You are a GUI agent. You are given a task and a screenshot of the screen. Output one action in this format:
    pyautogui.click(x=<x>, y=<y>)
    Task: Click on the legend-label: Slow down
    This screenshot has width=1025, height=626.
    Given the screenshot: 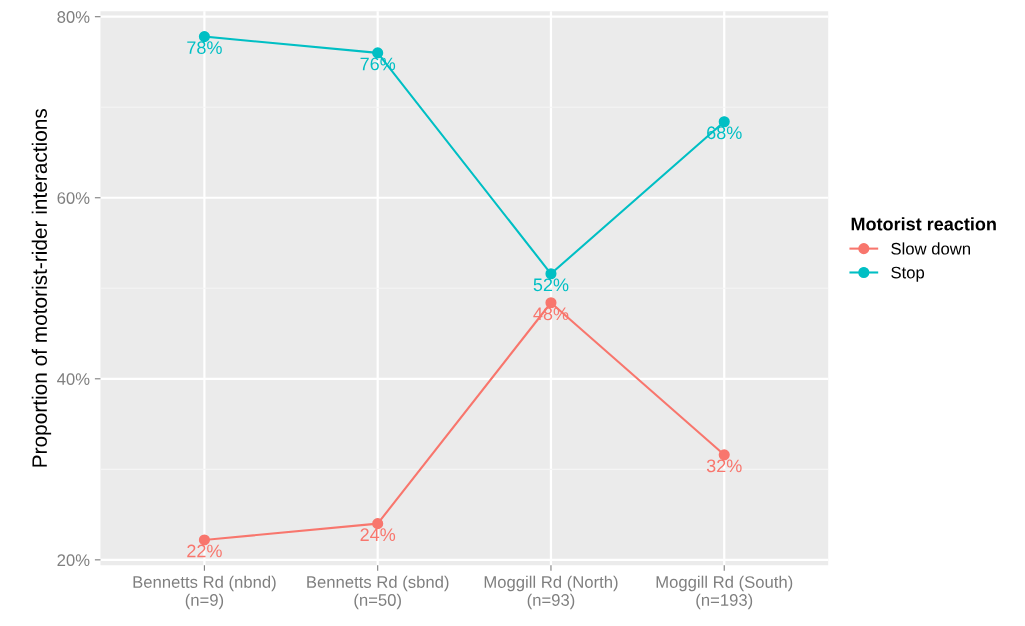 What is the action you would take?
    pyautogui.click(x=930, y=248)
    